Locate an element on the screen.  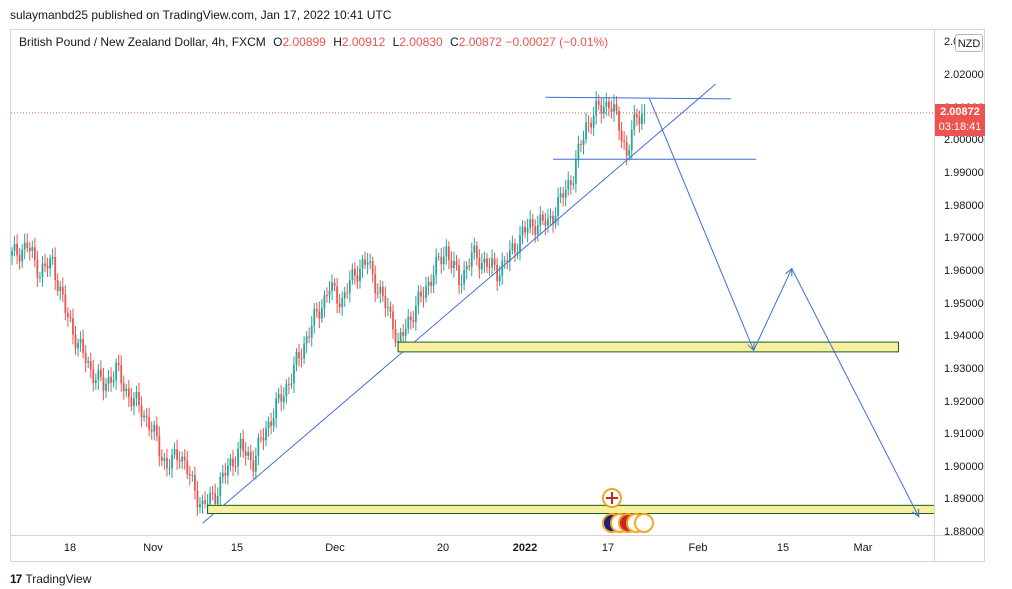
y-tick-label: 1.97000 is located at coordinates (964, 238).